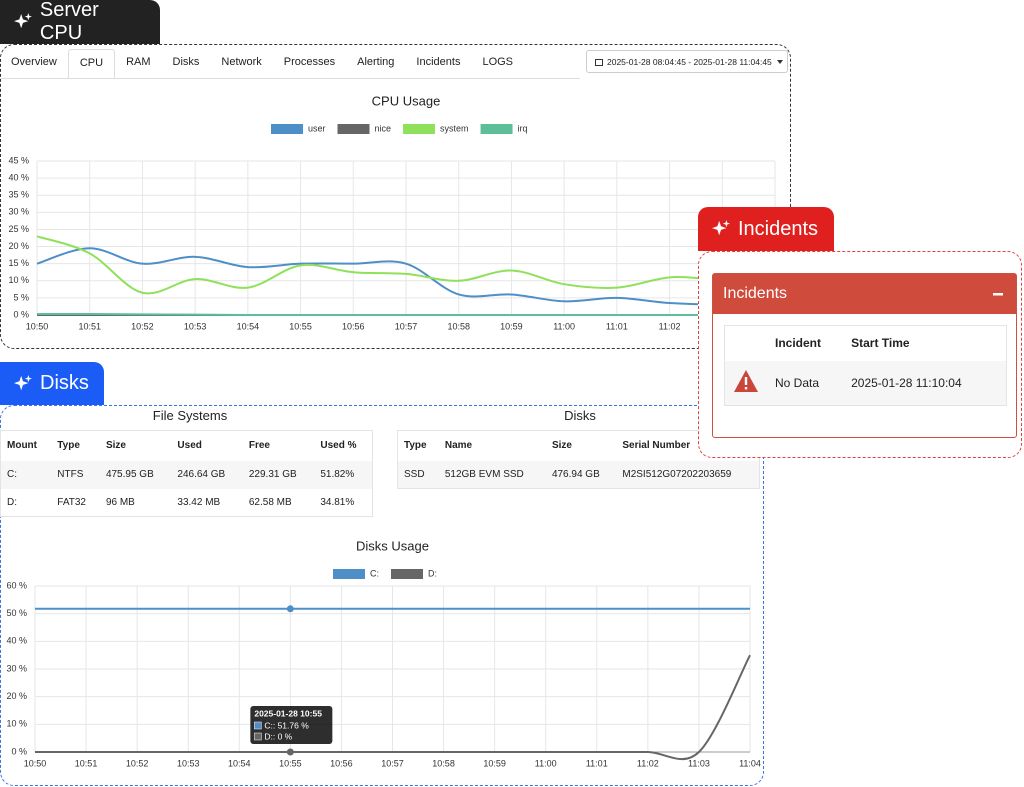  Describe the element at coordinates (747, 343) in the screenshot. I see `icon-header` at that location.